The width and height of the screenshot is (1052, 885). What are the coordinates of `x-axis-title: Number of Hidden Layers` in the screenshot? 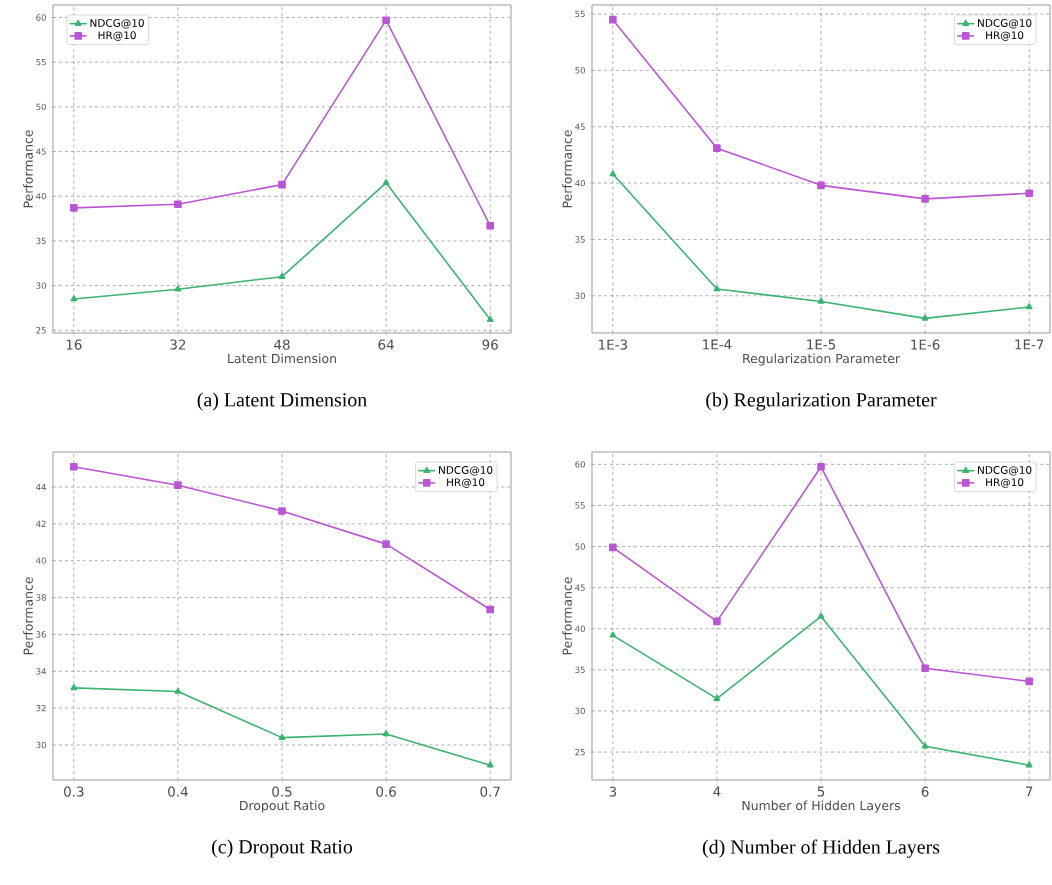 It's located at (821, 806).